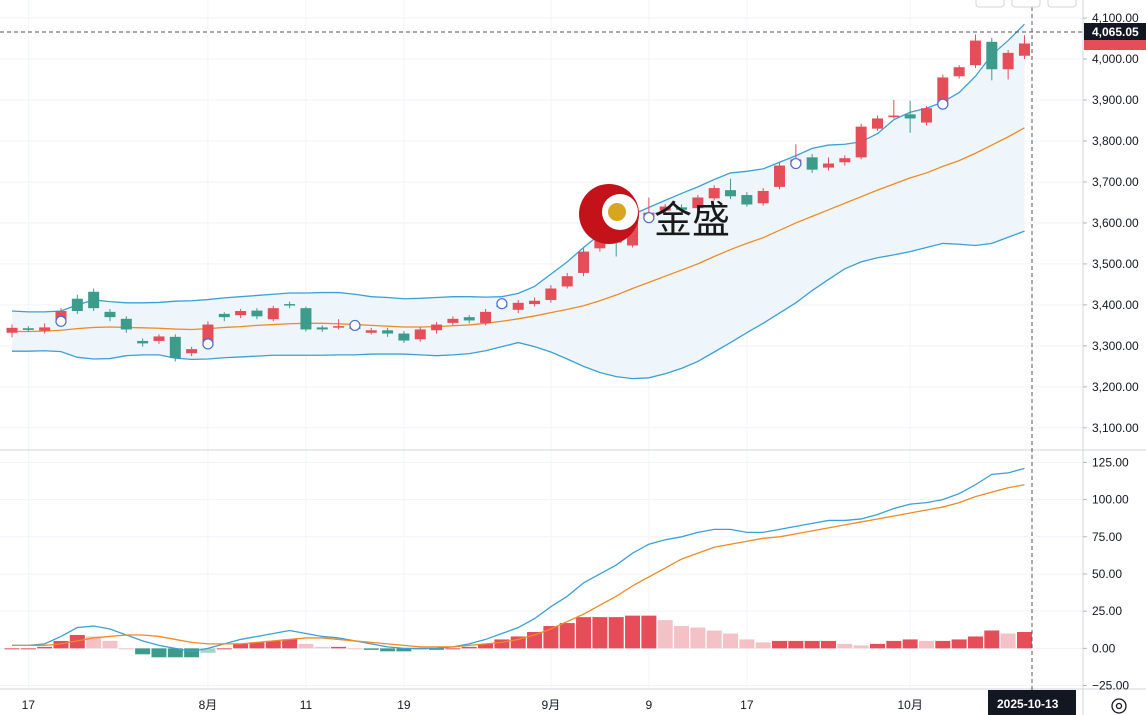 The width and height of the screenshot is (1146, 715). What do you see at coordinates (1107, 611) in the screenshot?
I see `macd-tick-label: 25.00` at bounding box center [1107, 611].